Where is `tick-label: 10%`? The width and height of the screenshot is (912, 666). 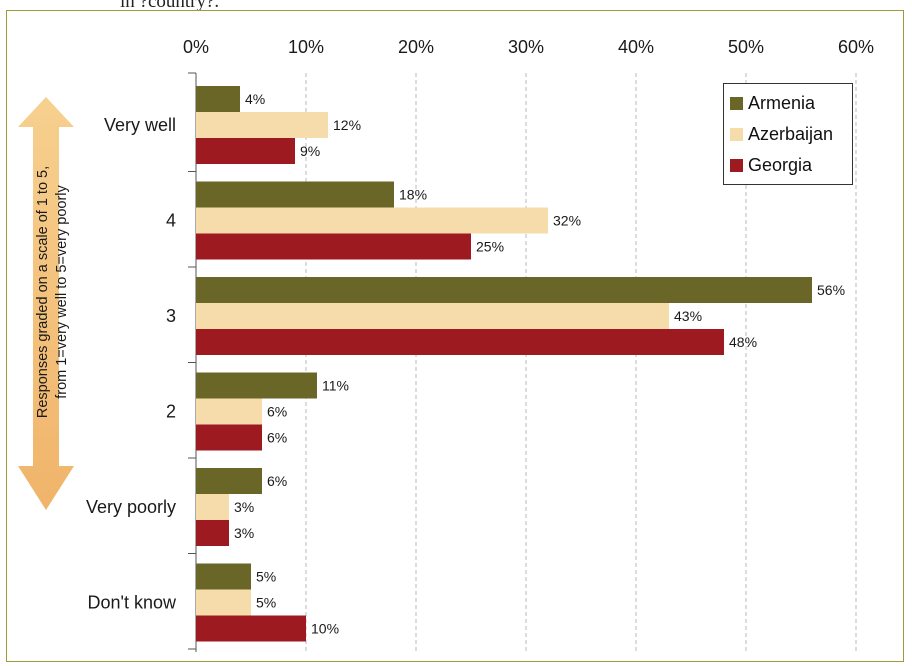
tick-label: 10% is located at coordinates (306, 47).